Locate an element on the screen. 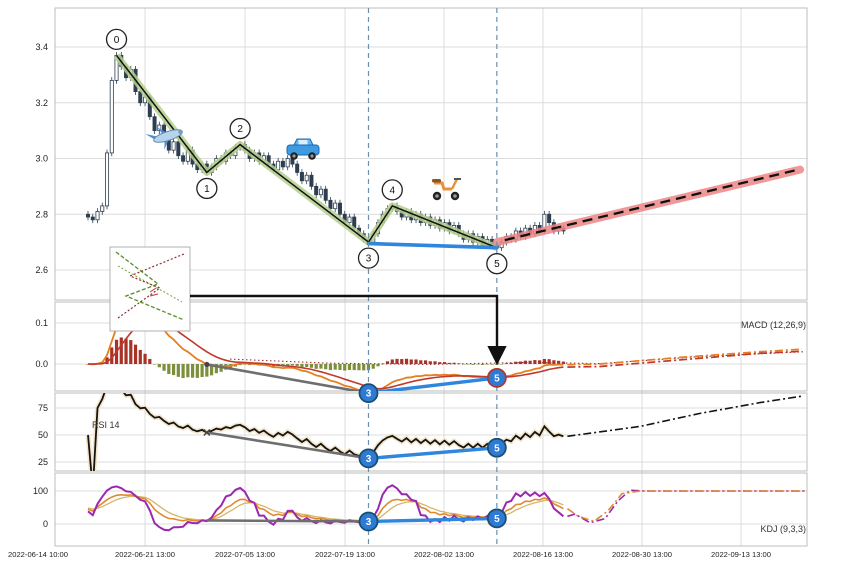  rsi-layer is located at coordinates (444, 432).